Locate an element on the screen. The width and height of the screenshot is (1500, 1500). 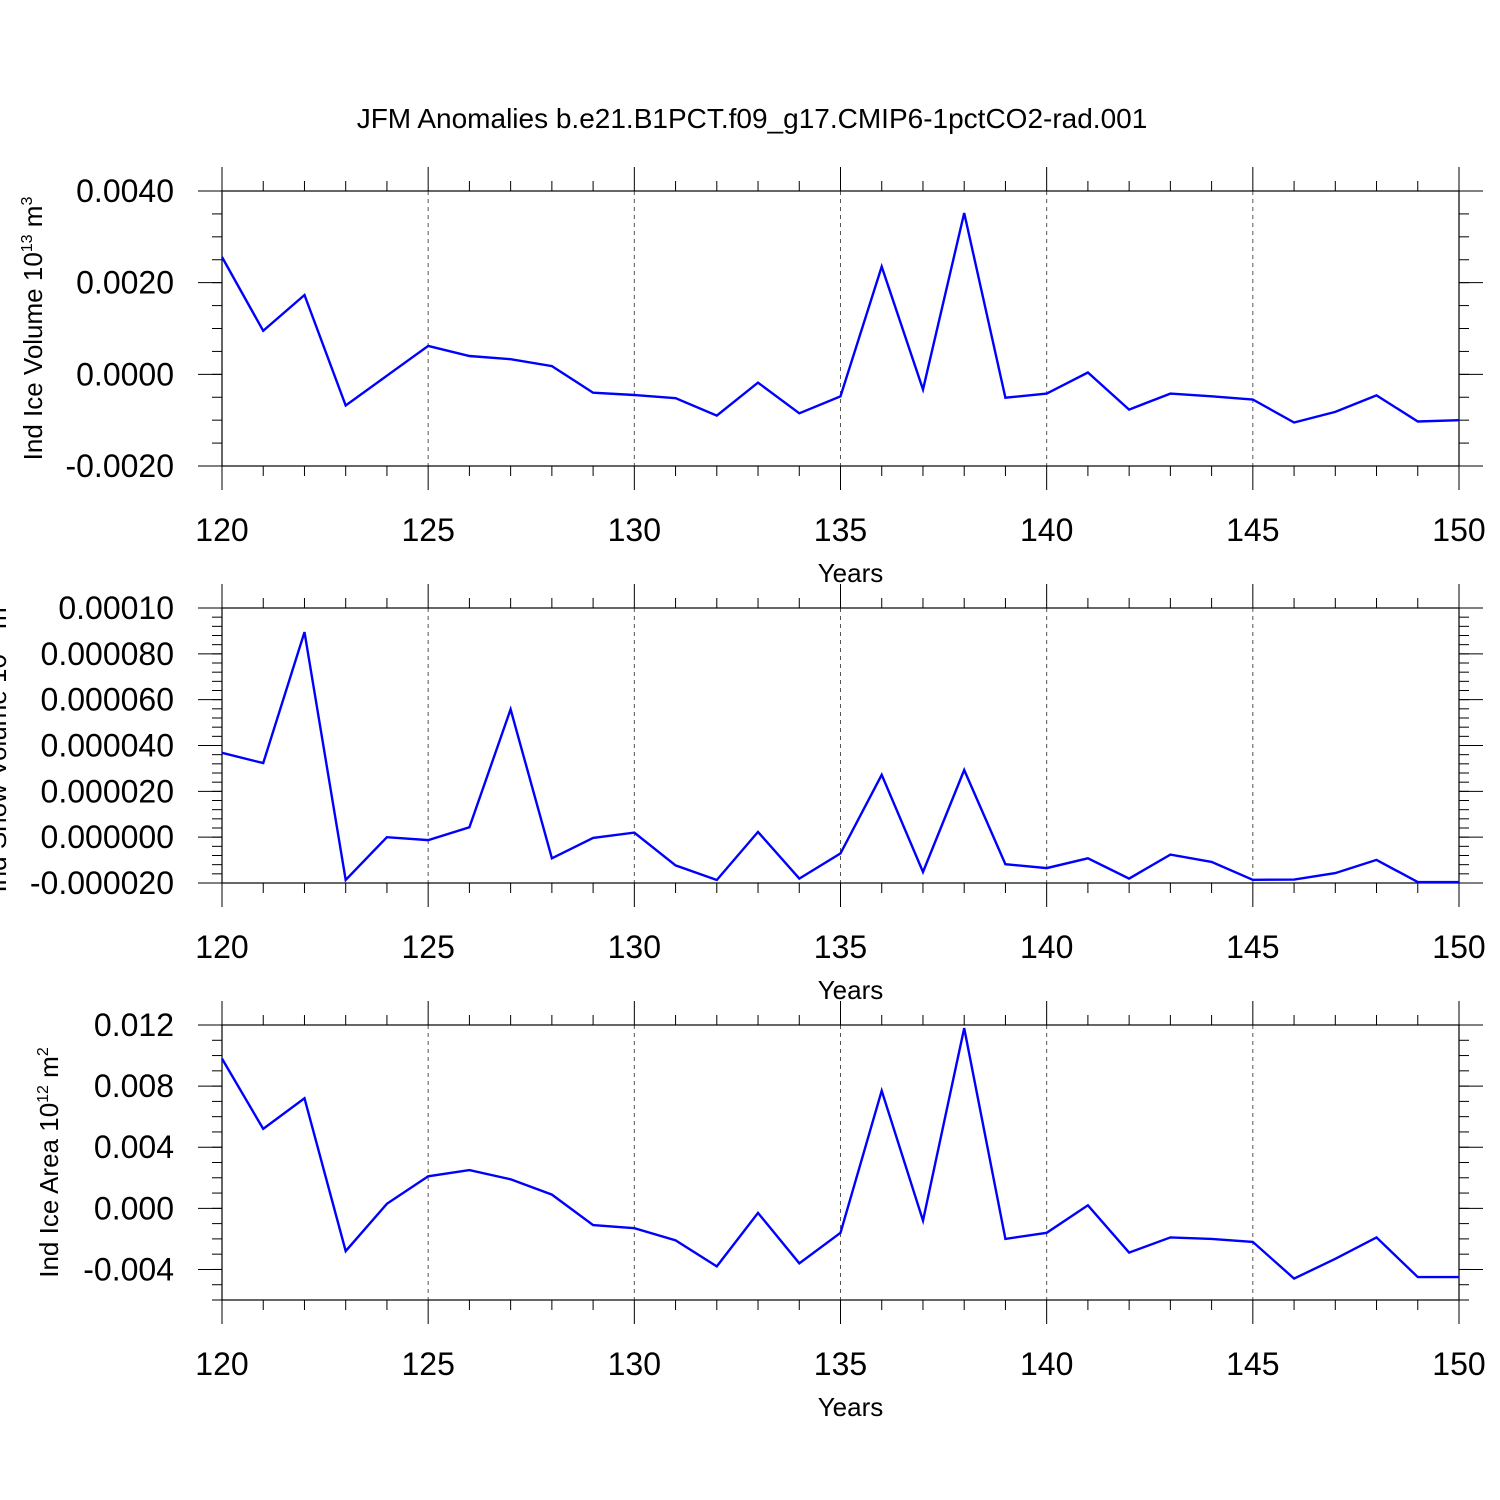
y-tick-label: 0.000020 is located at coordinates (107, 791).